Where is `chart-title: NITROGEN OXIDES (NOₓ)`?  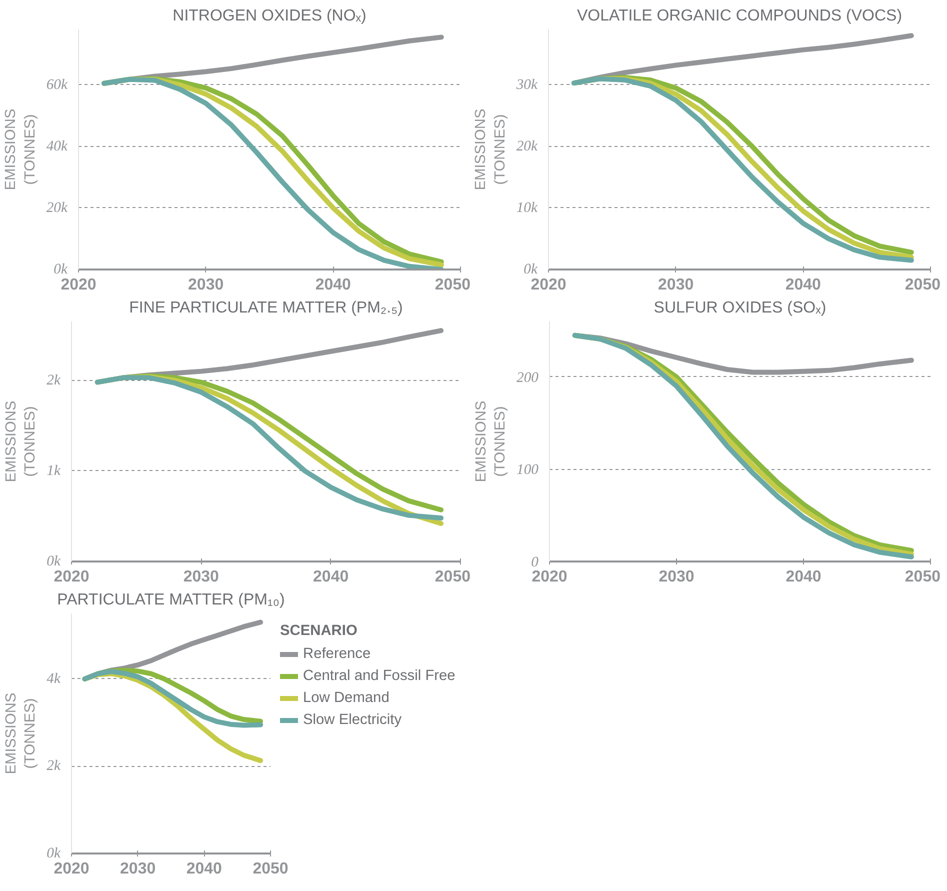 chart-title: NITROGEN OXIDES (NOₓ) is located at coordinates (269, 16).